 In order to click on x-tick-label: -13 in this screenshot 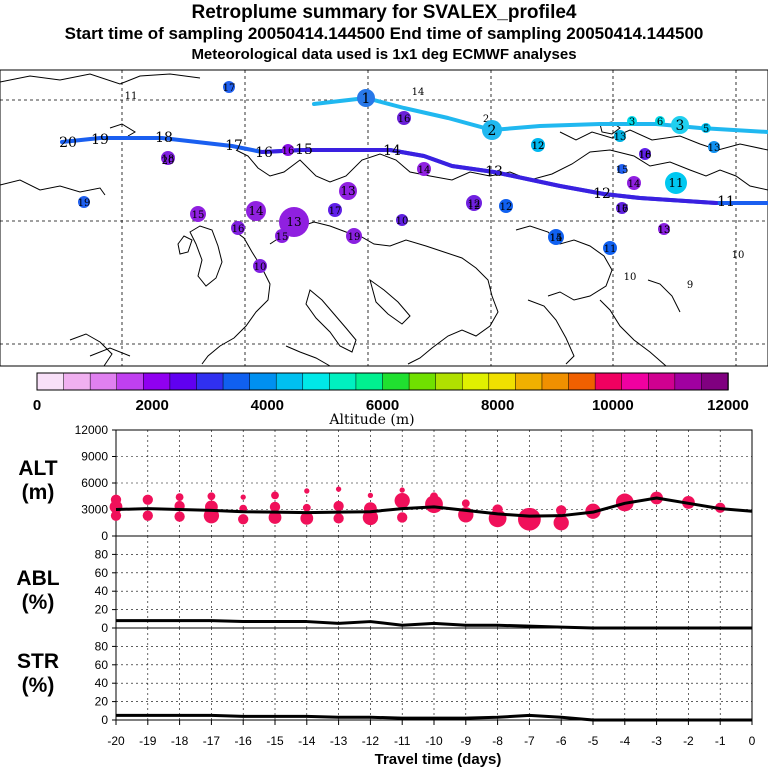, I will do `click(339, 741)`.